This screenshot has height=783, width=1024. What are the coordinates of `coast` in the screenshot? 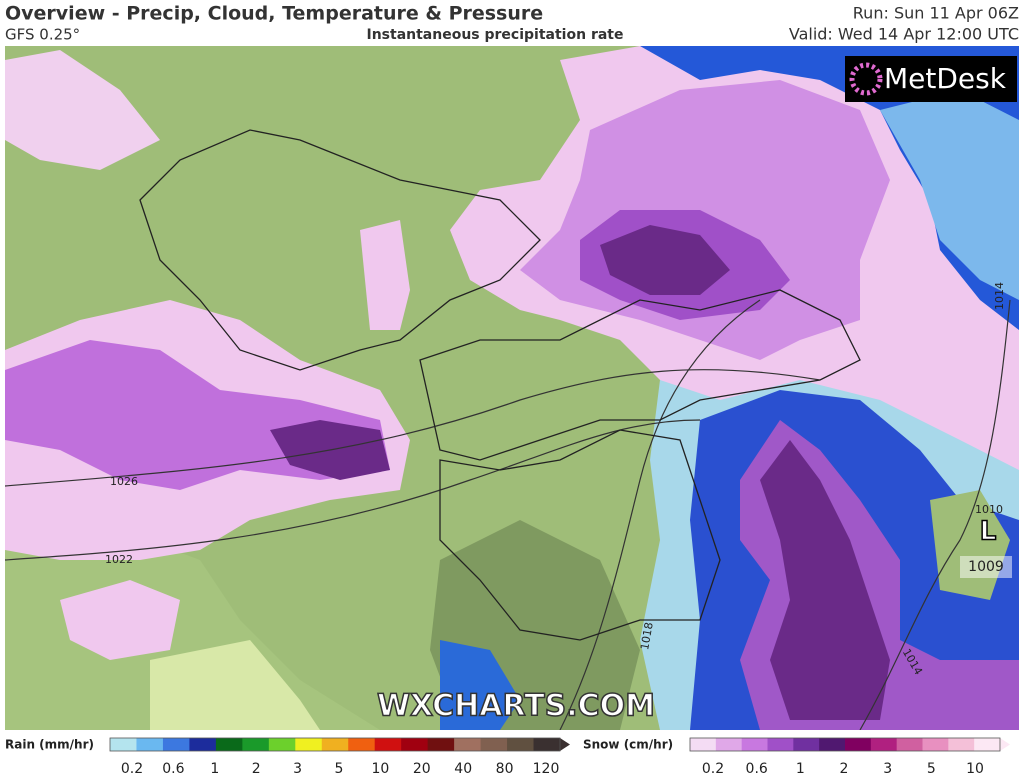 It's located at (235, 685).